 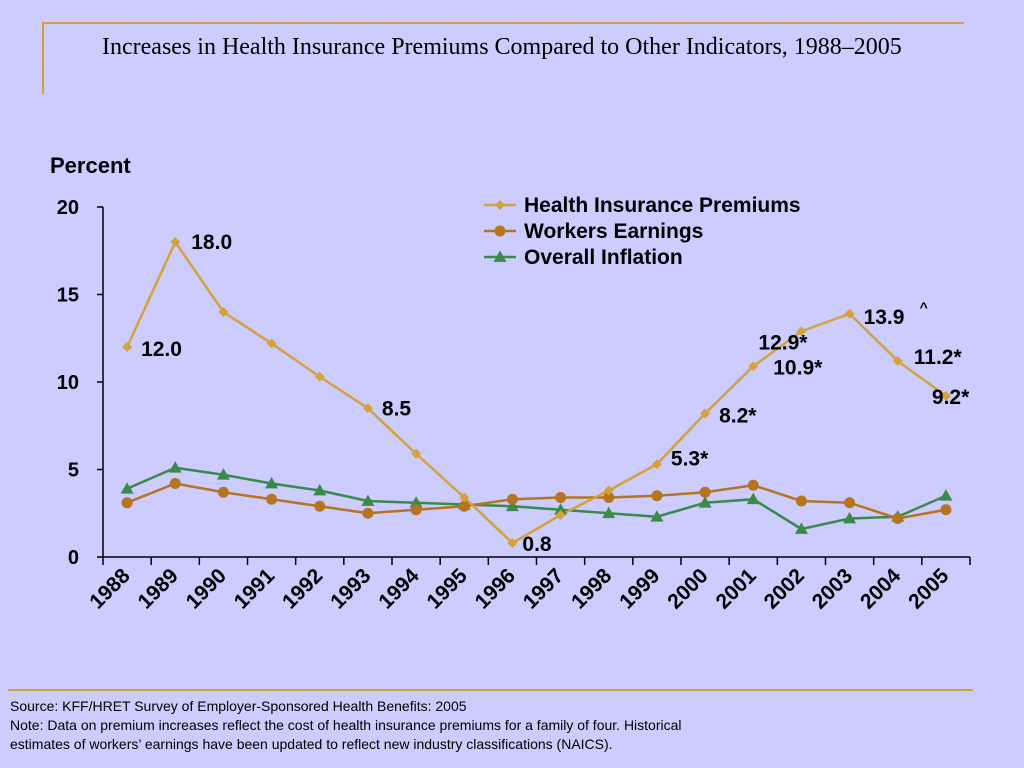 What do you see at coordinates (736, 589) in the screenshot?
I see `x-tick-label: 2001` at bounding box center [736, 589].